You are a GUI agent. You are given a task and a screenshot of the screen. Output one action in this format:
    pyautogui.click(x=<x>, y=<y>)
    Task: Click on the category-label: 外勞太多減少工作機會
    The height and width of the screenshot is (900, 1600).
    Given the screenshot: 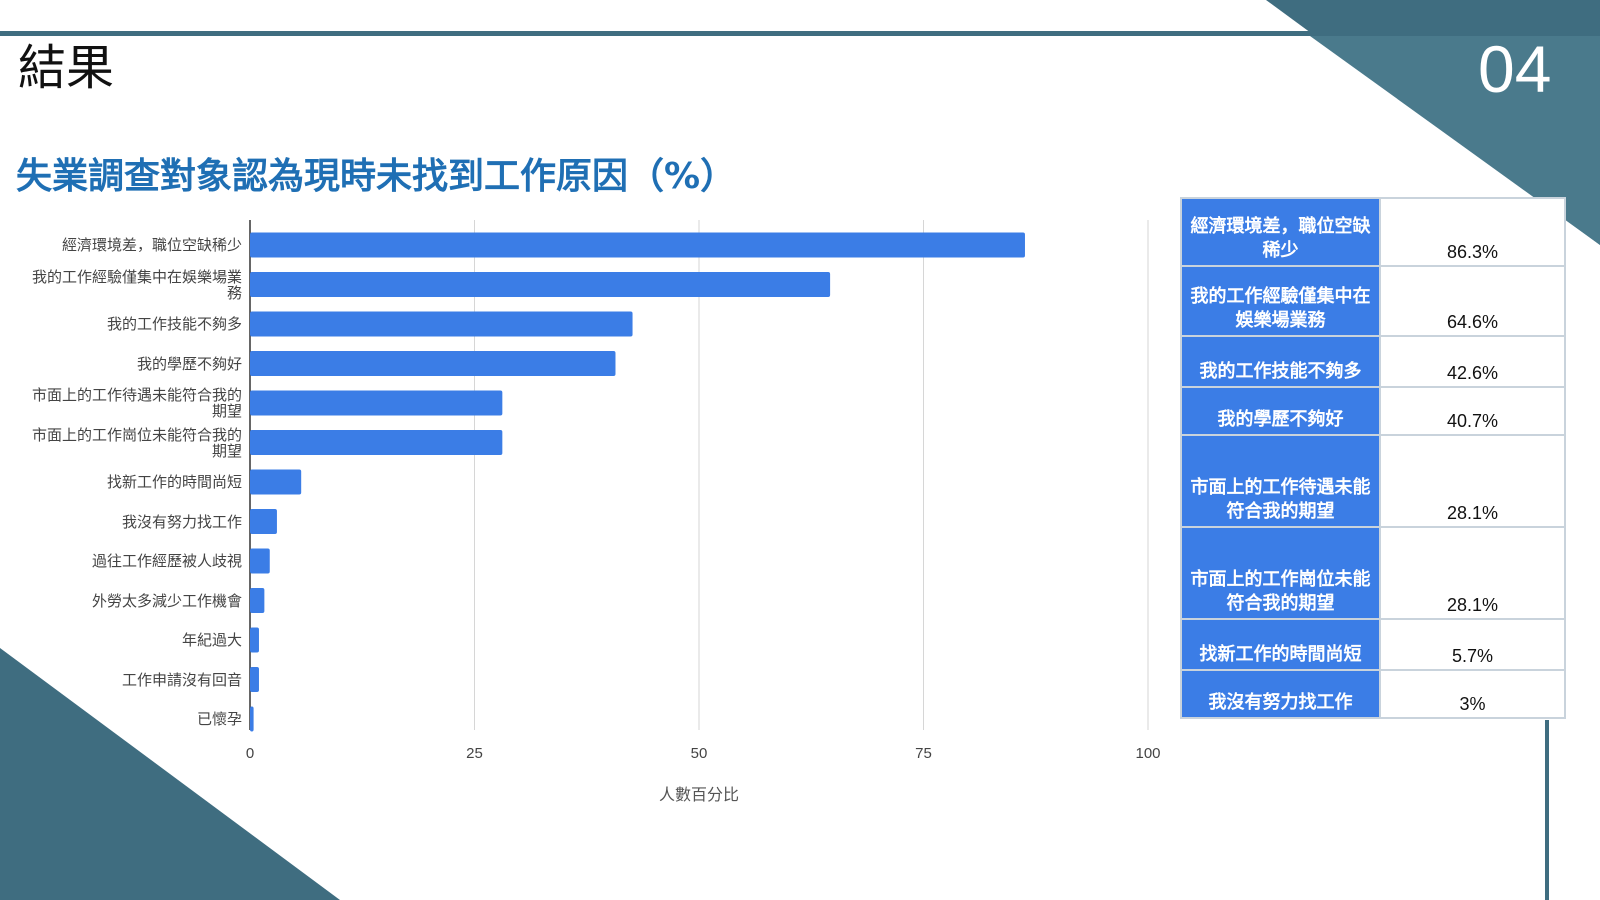 What is the action you would take?
    pyautogui.click(x=166, y=600)
    